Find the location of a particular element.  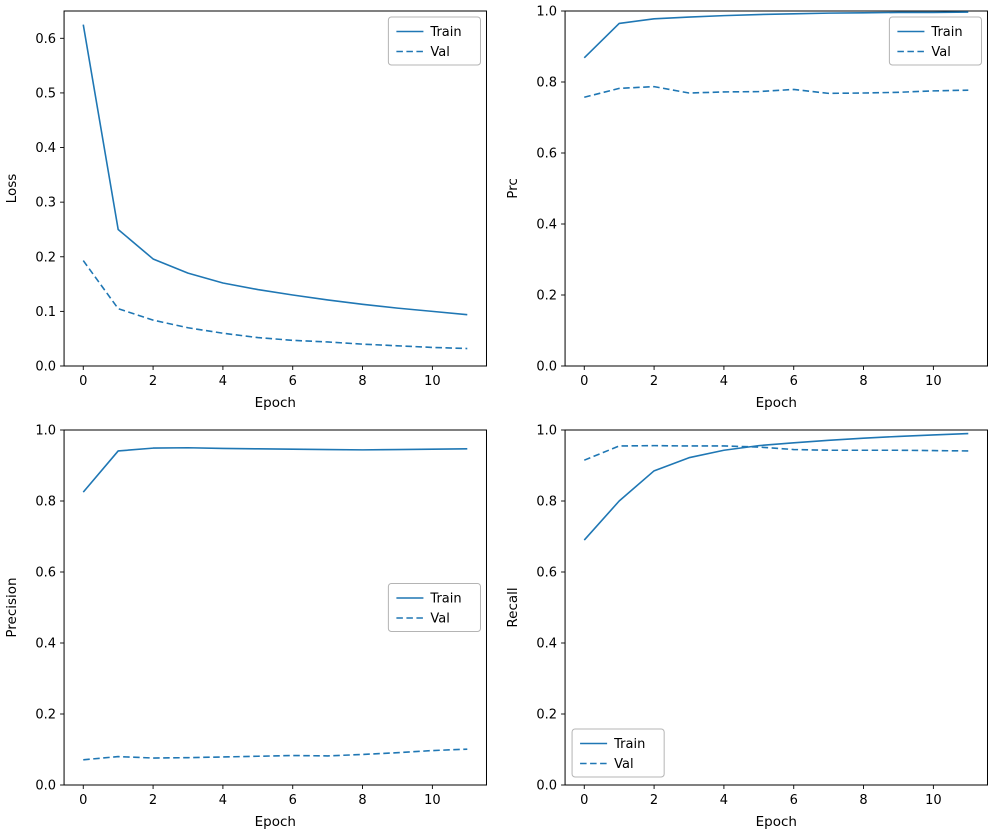

y-tick-label: 0.1 is located at coordinates (45, 312).